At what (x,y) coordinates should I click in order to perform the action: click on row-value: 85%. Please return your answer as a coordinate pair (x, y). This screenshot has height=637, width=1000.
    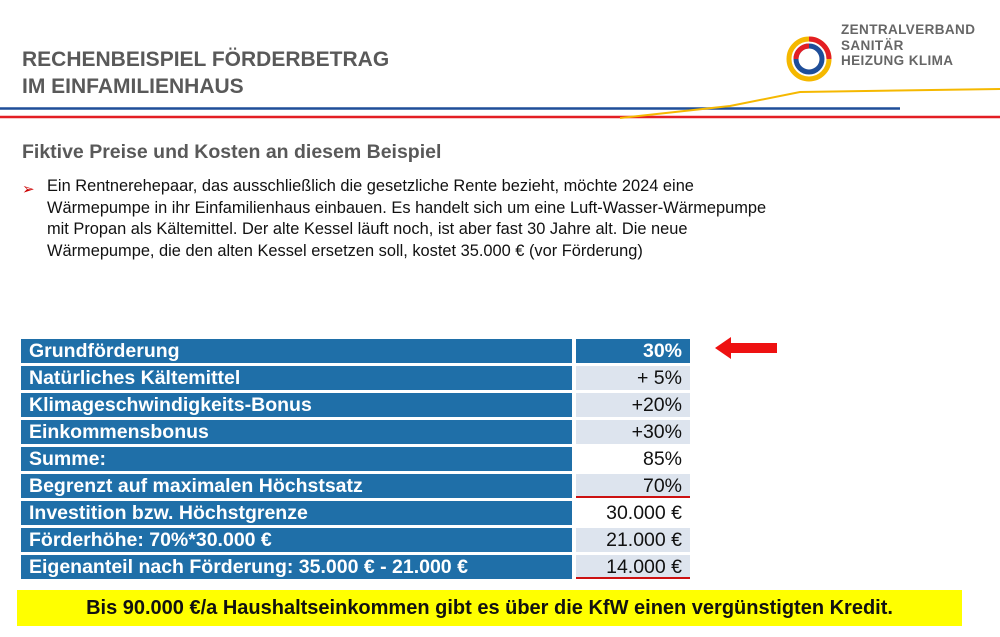
    Looking at the image, I should click on (631, 459).